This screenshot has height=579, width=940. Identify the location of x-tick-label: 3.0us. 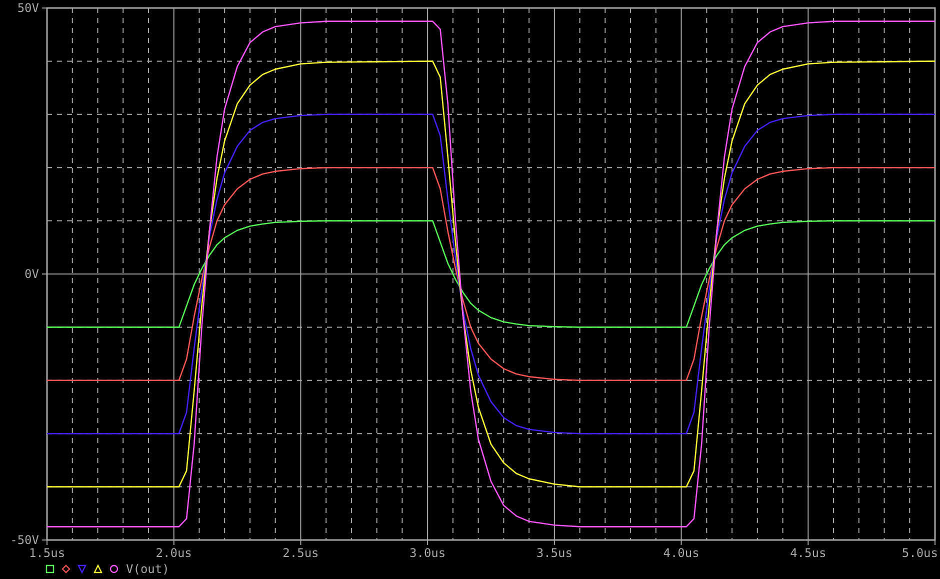
(428, 553).